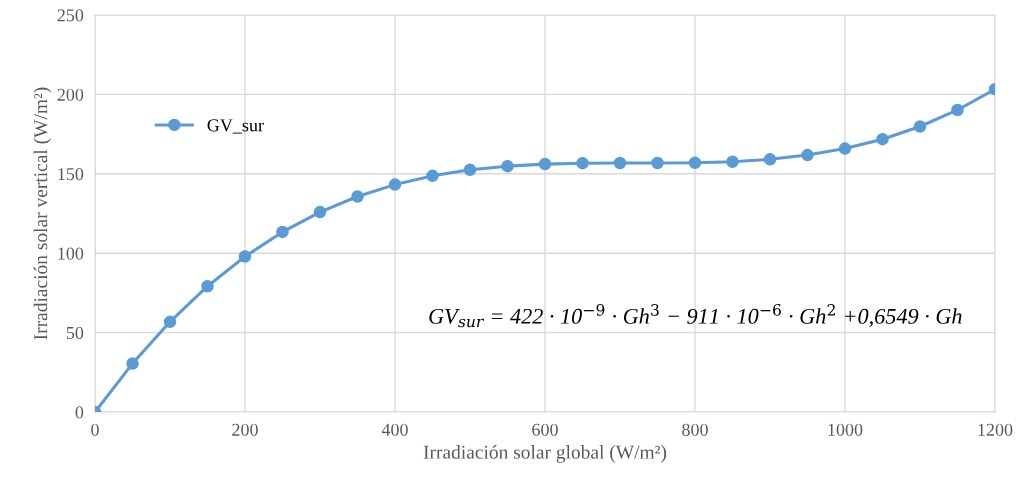  Describe the element at coordinates (95, 429) in the screenshot. I see `x-tick-label: 0` at that location.